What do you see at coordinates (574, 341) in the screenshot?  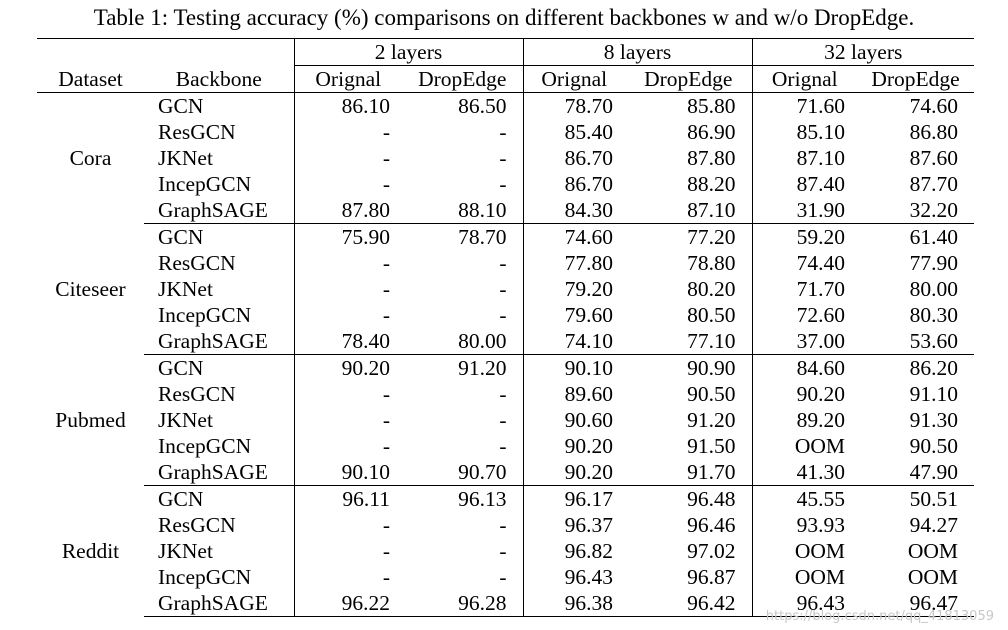 I see `cell-original: 74.10` at bounding box center [574, 341].